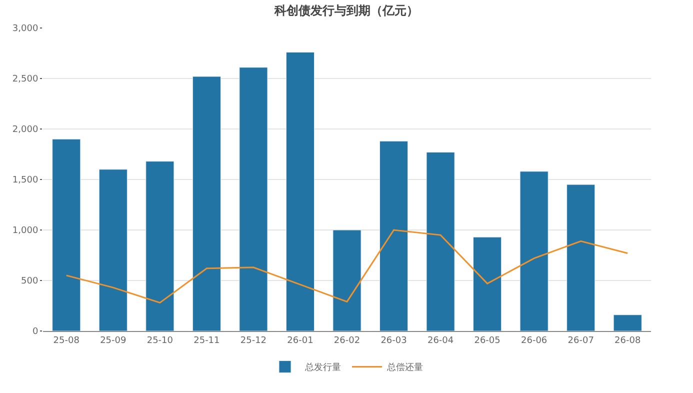  What do you see at coordinates (25, 181) in the screenshot?
I see `y-tick-label: 1,500` at bounding box center [25, 181].